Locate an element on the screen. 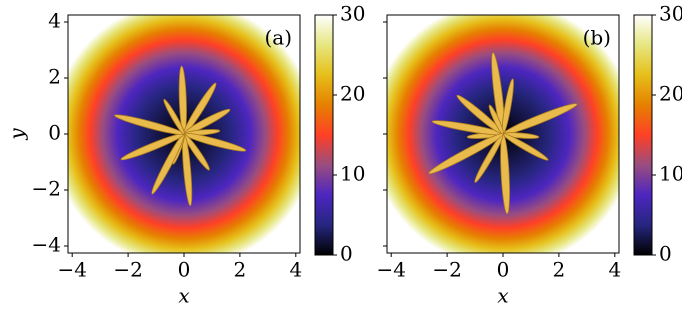  y-tick-label: −4 is located at coordinates (46, 245).